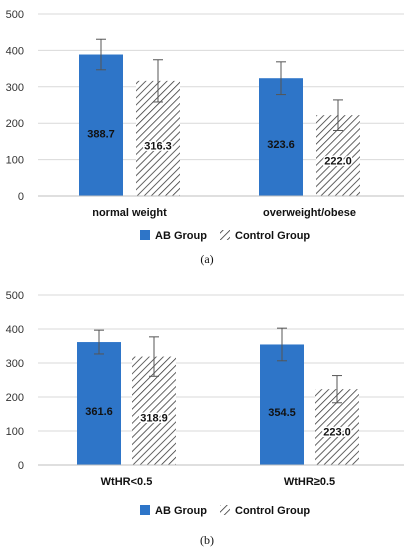 This screenshot has width=414, height=550. I want to click on x-category-label: normal weight, so click(129, 213).